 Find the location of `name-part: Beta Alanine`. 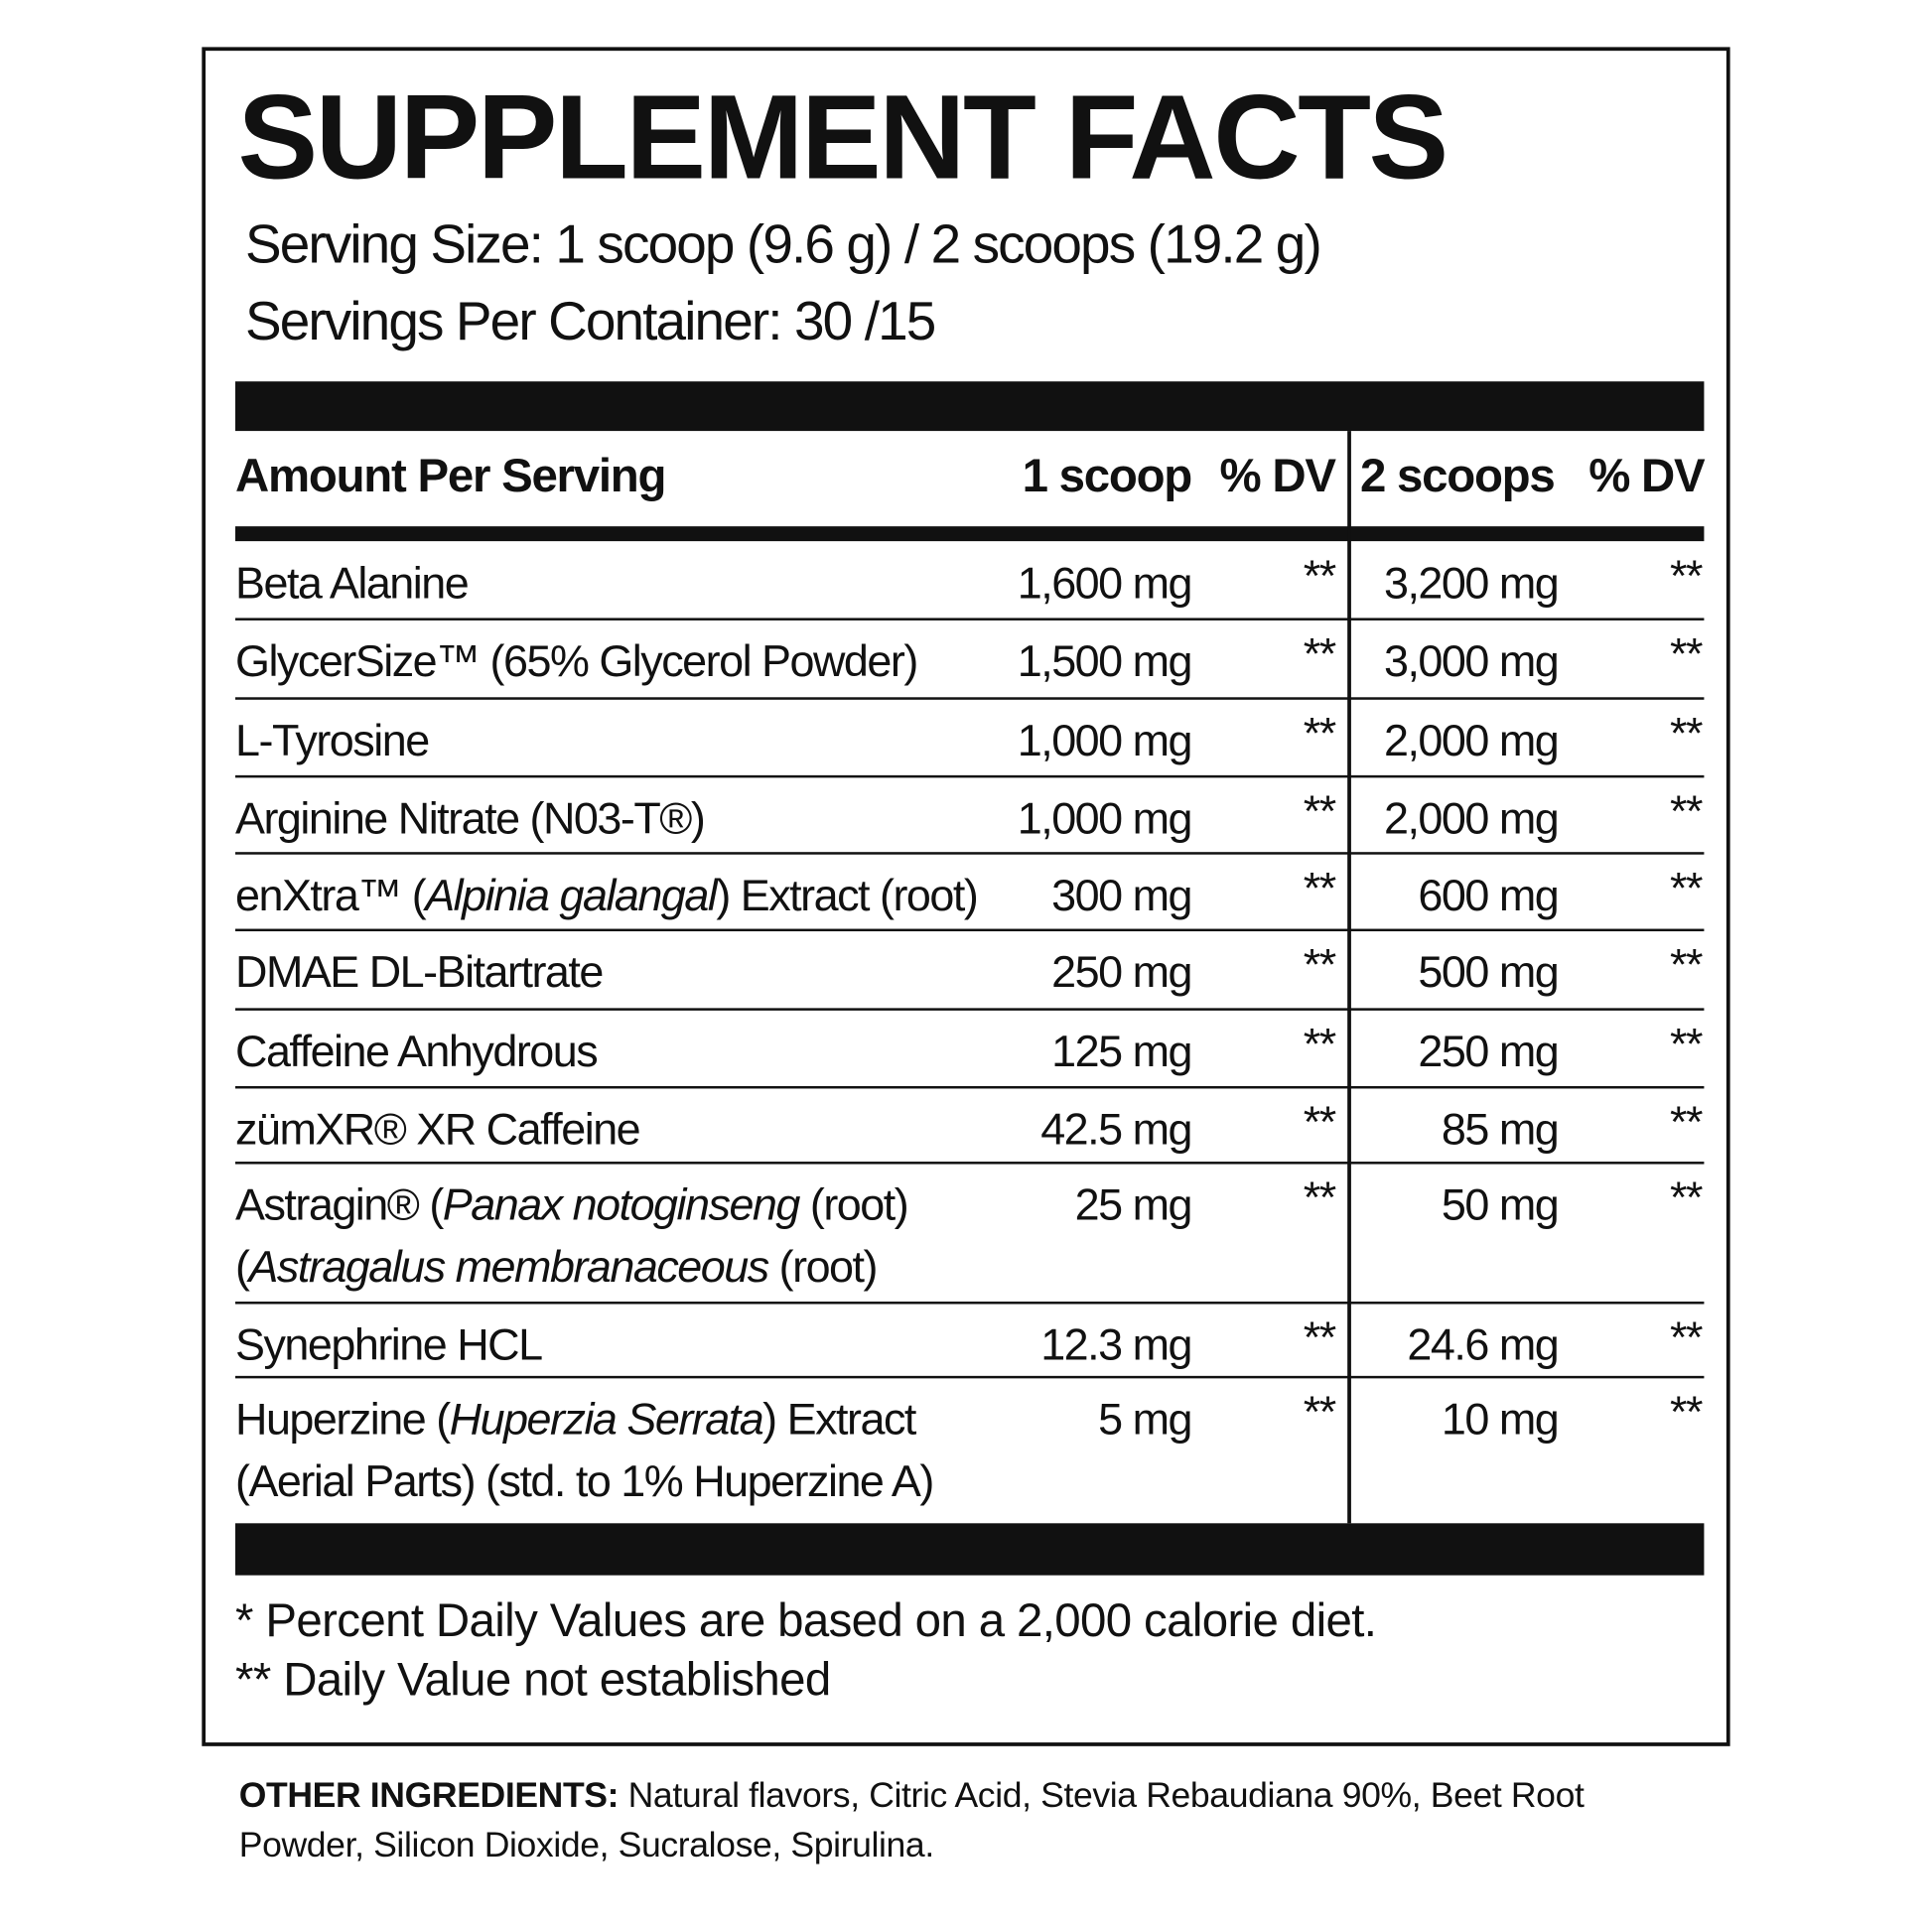

name-part: Beta Alanine is located at coordinates (353, 583).